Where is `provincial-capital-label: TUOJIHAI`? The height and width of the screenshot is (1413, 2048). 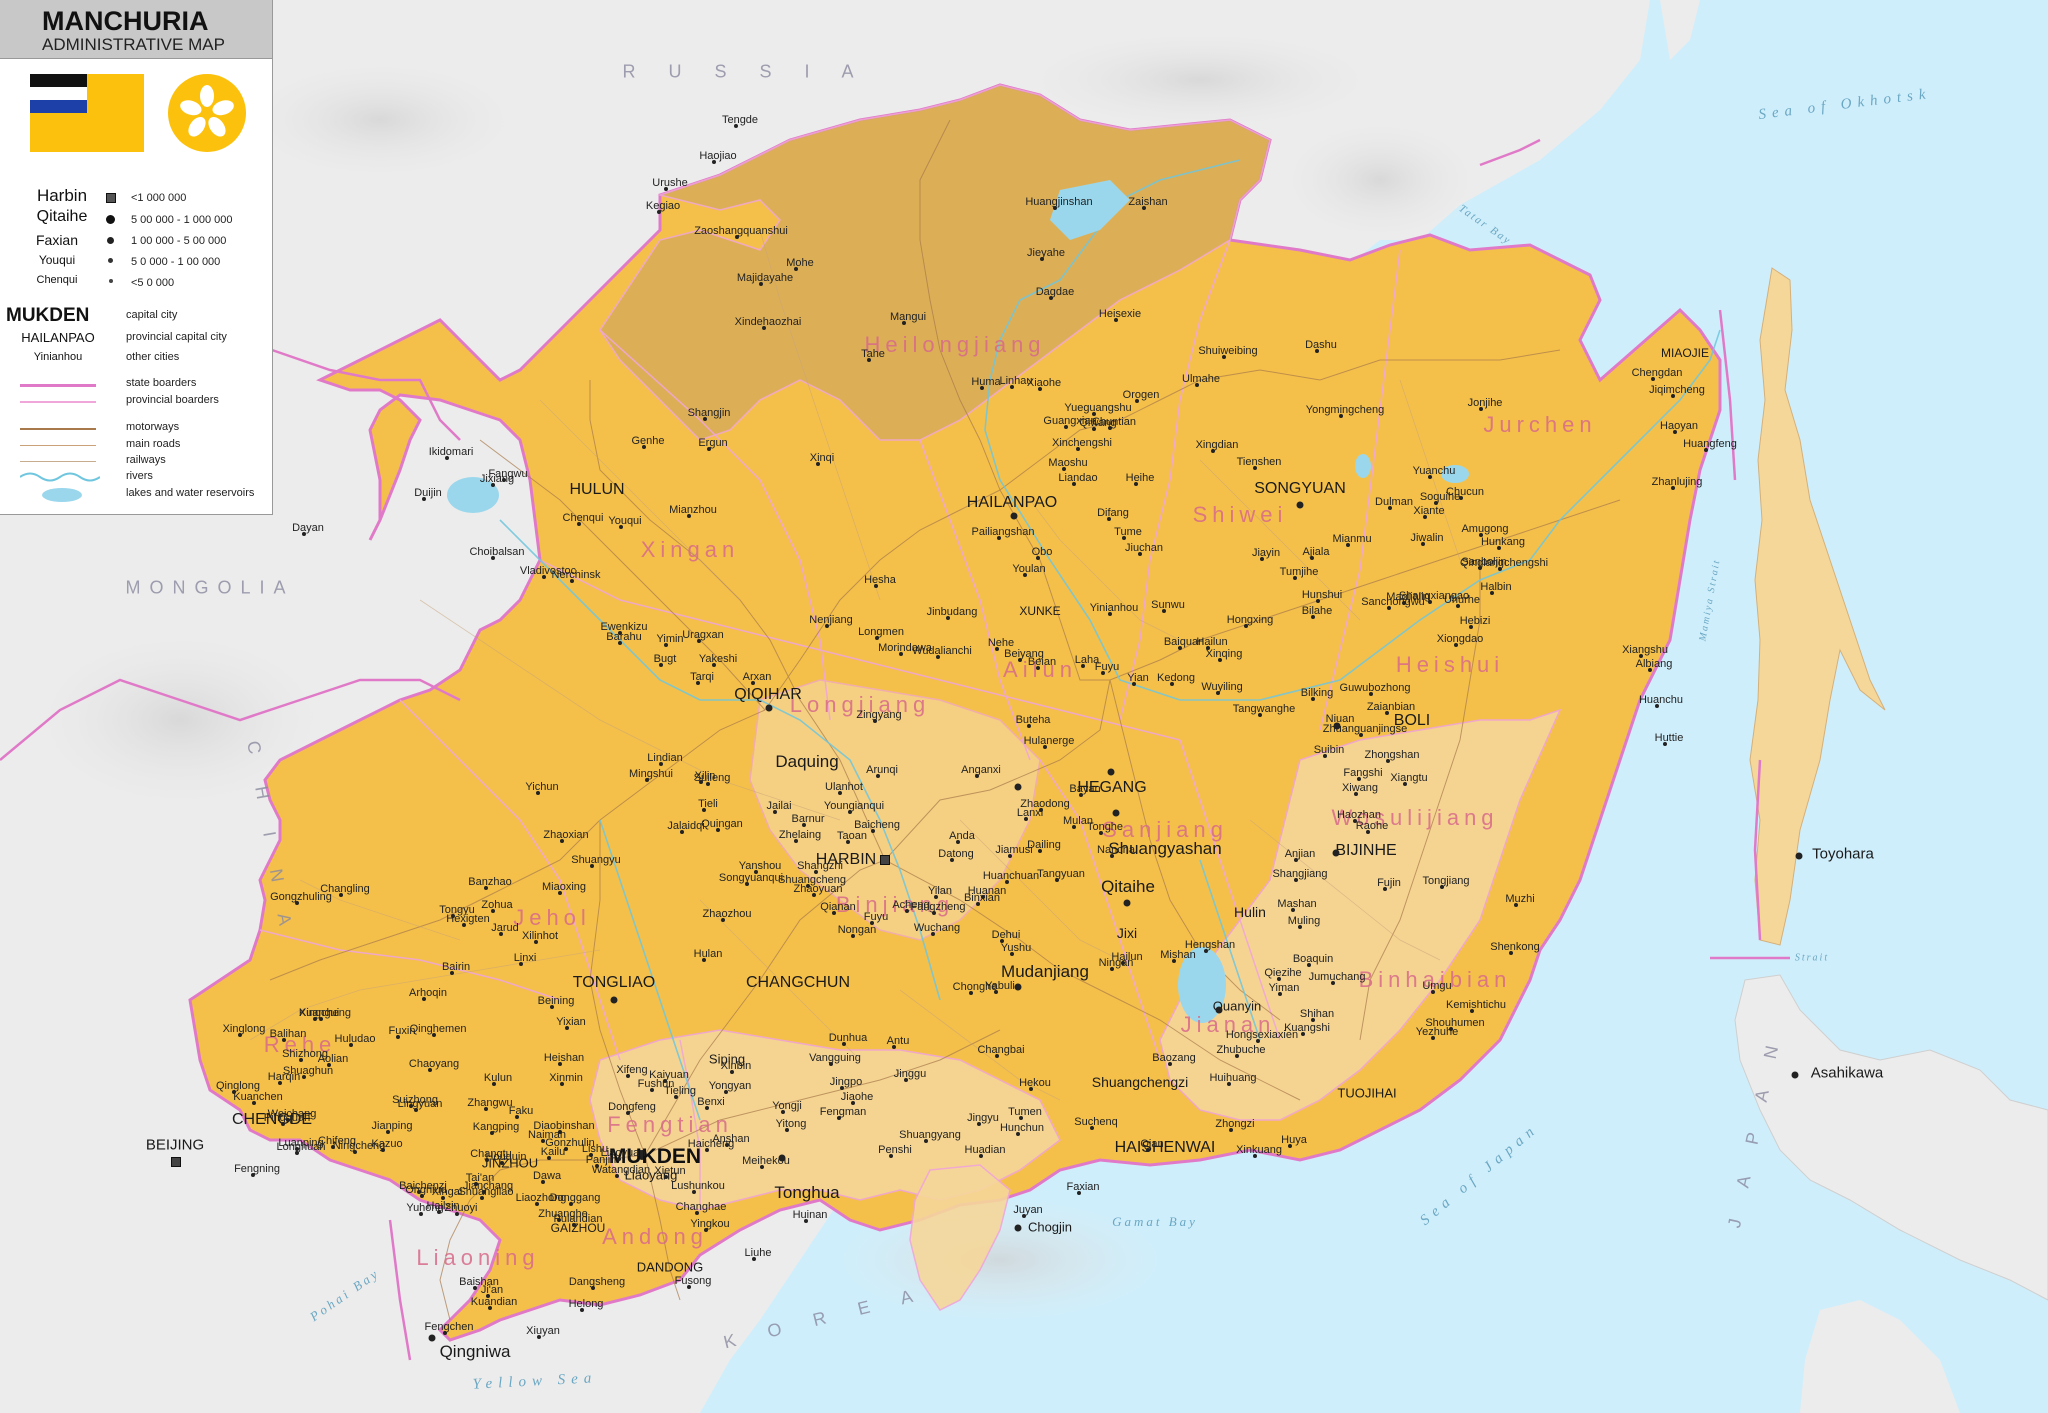
provincial-capital-label: TUOJIHAI is located at coordinates (1367, 1093).